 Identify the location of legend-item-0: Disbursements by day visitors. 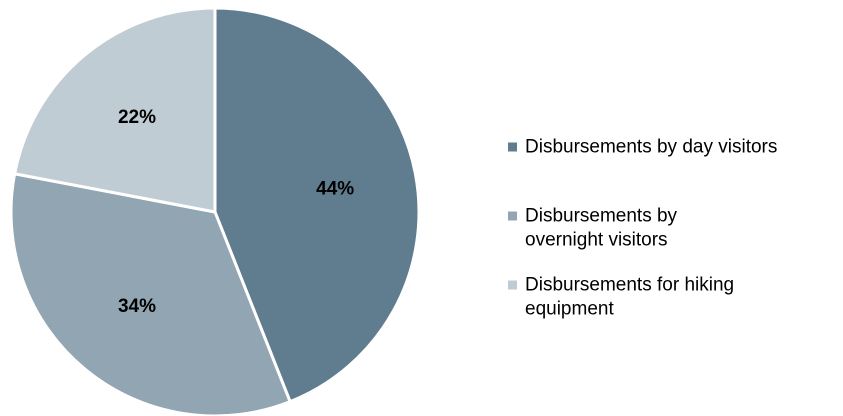
(642, 147).